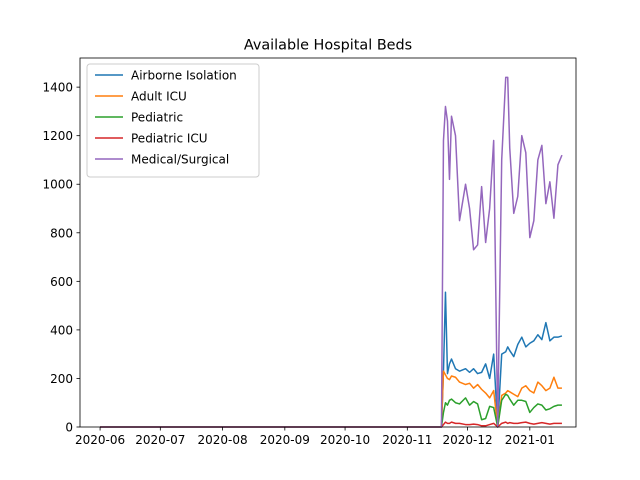 This screenshot has width=640, height=480. Describe the element at coordinates (157, 118) in the screenshot. I see `legend-label-2: Pediatric` at that location.